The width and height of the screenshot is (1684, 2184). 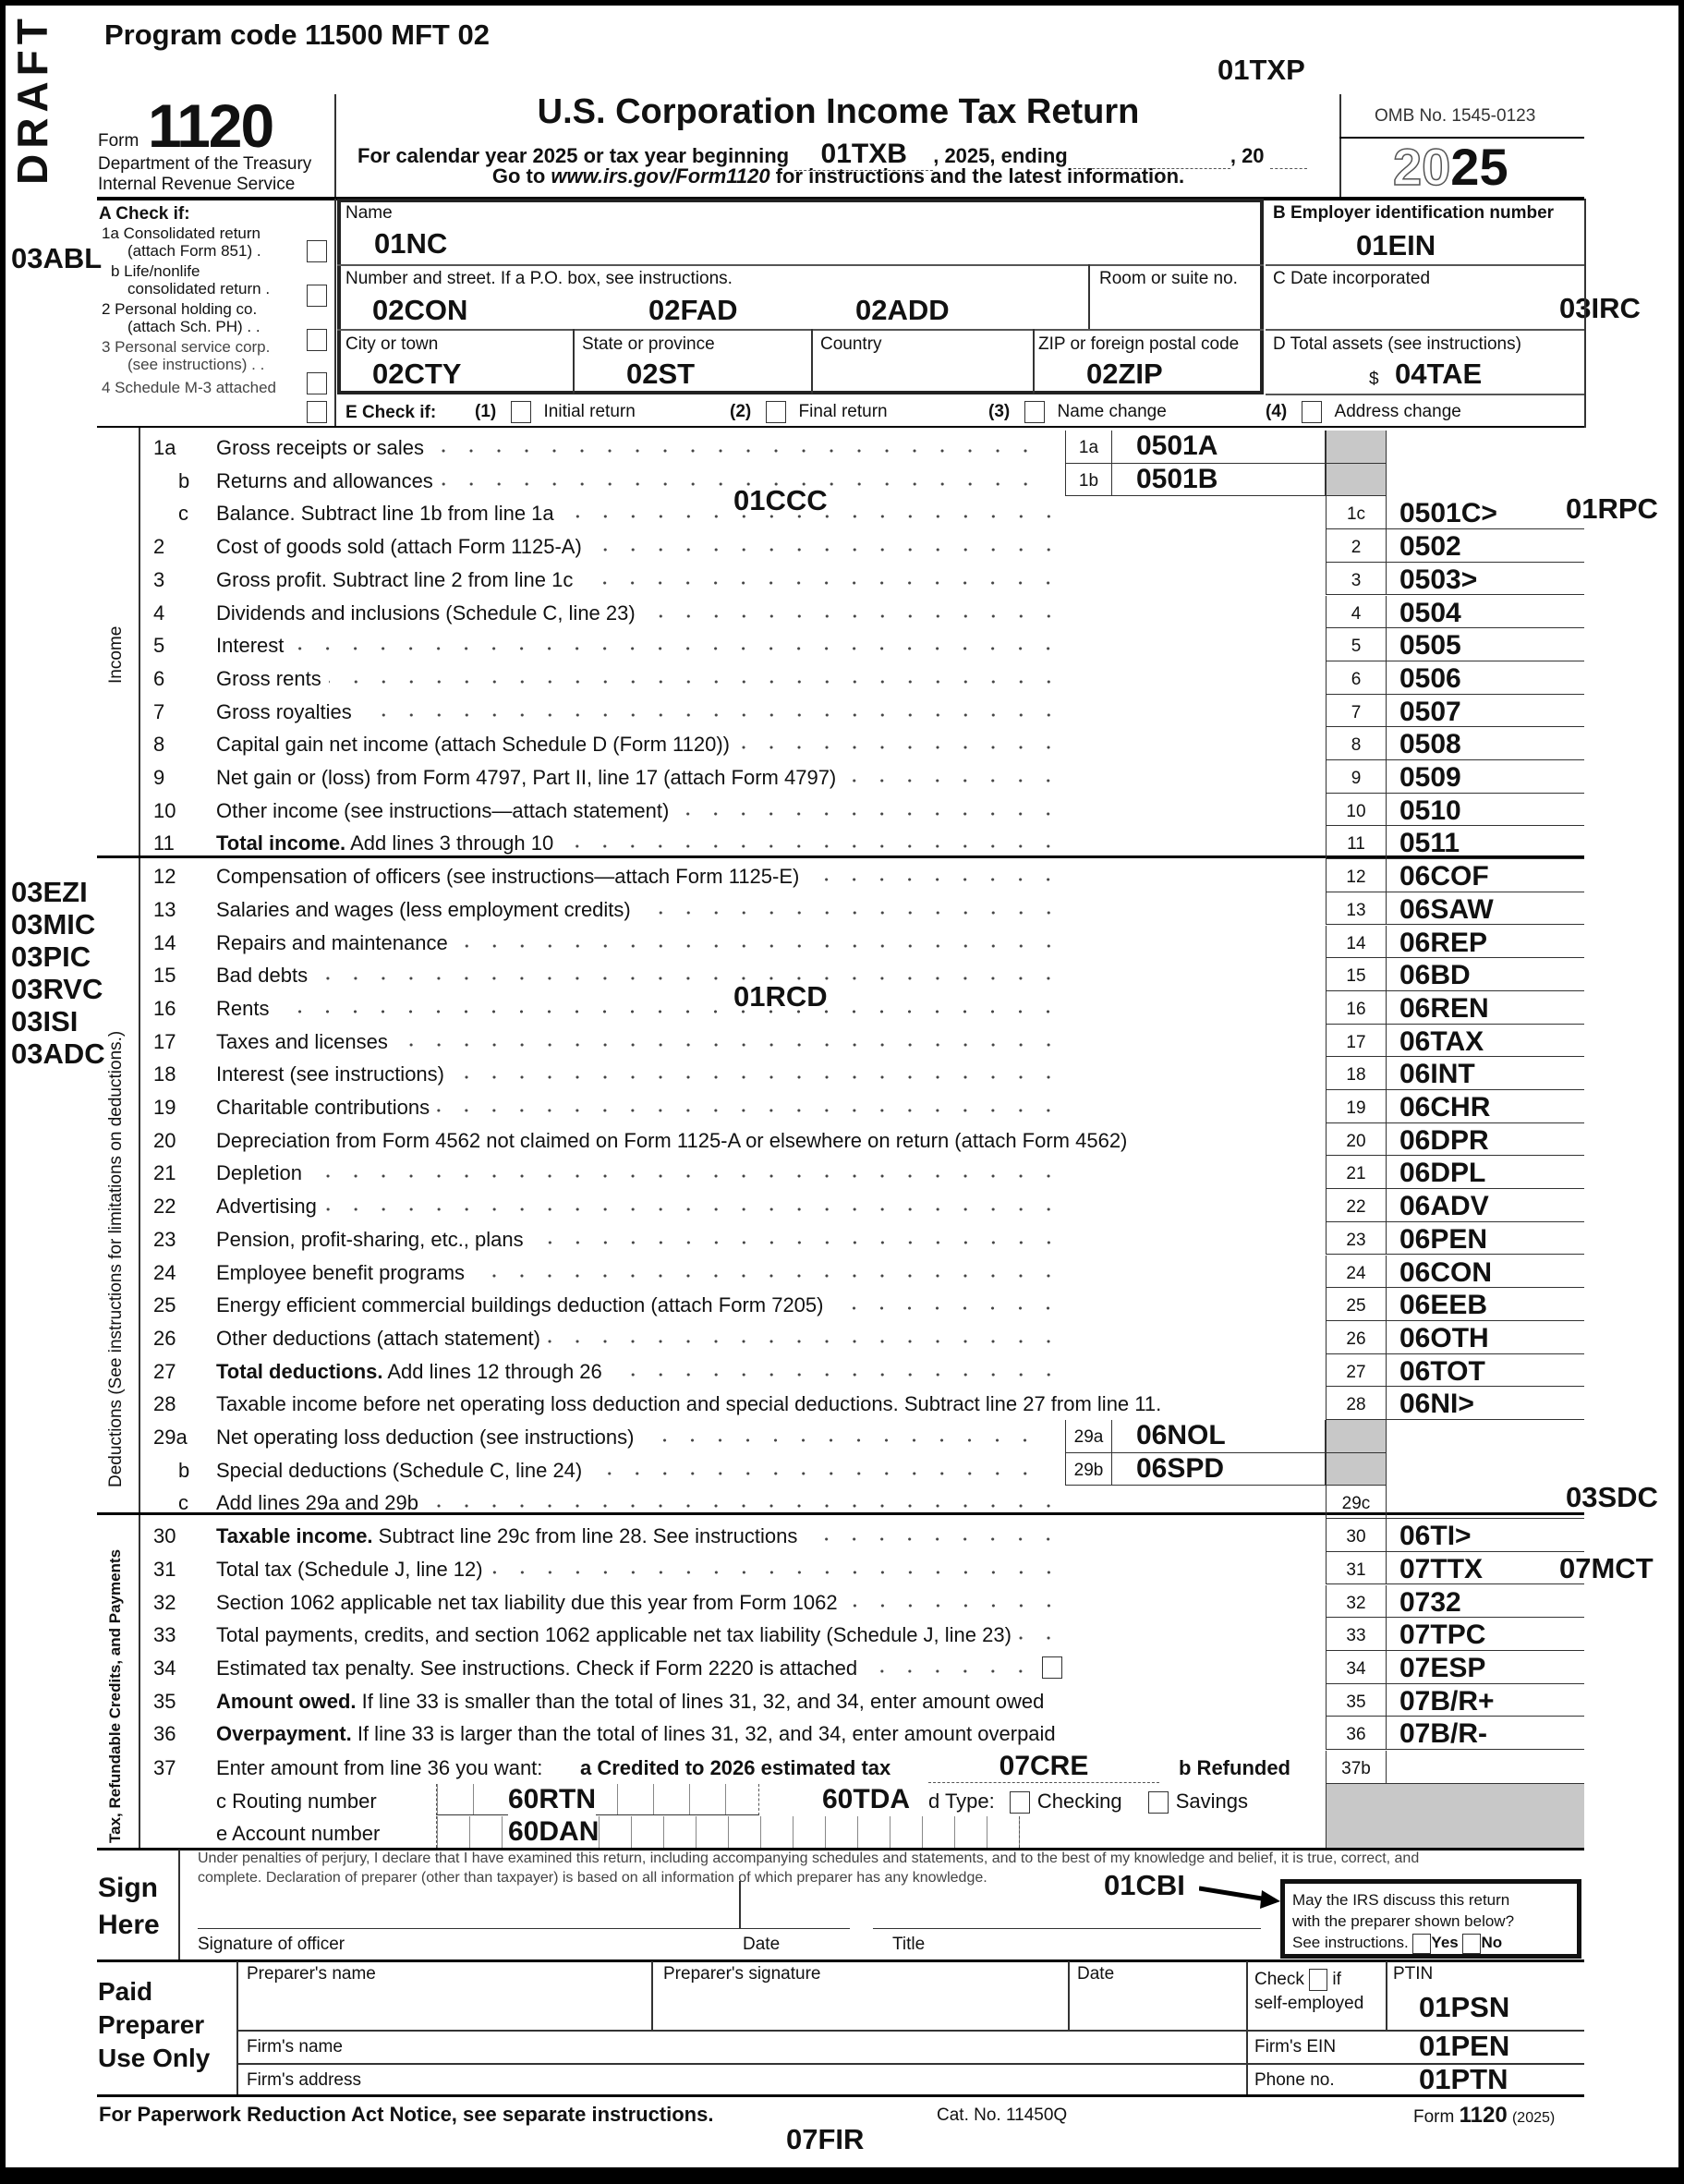 What do you see at coordinates (1485, 1205) in the screenshot?
I see `amount-field: 06ADV` at bounding box center [1485, 1205].